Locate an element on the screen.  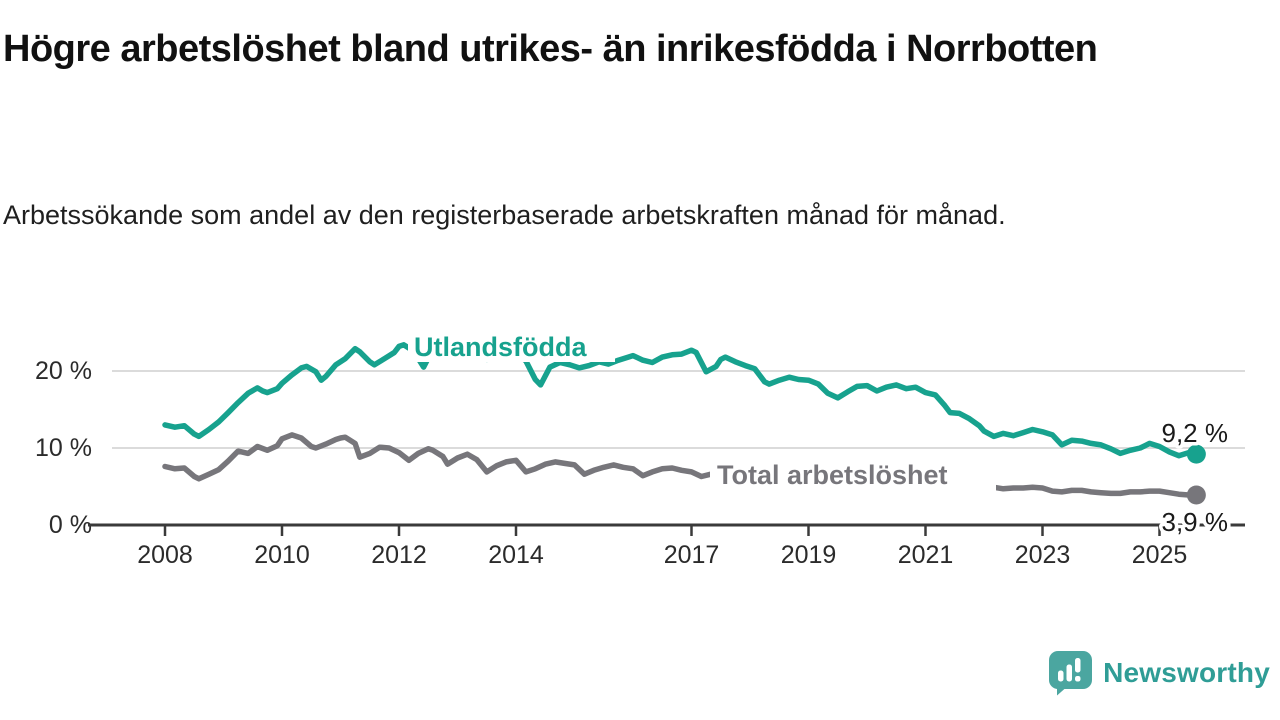
logo-exclamation-dot is located at coordinates (1078, 679).